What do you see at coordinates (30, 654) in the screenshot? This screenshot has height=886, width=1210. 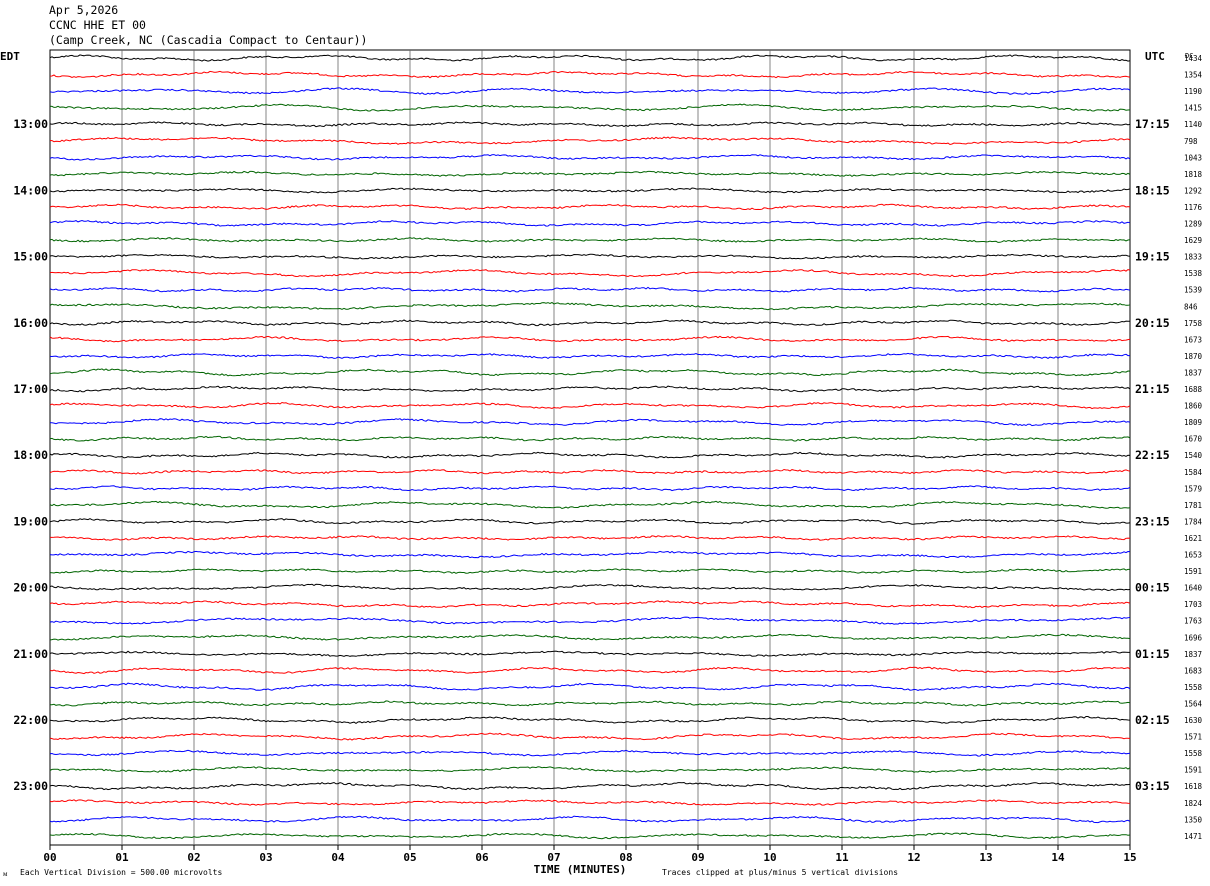 I see `left-hour-label: 21:00` at bounding box center [30, 654].